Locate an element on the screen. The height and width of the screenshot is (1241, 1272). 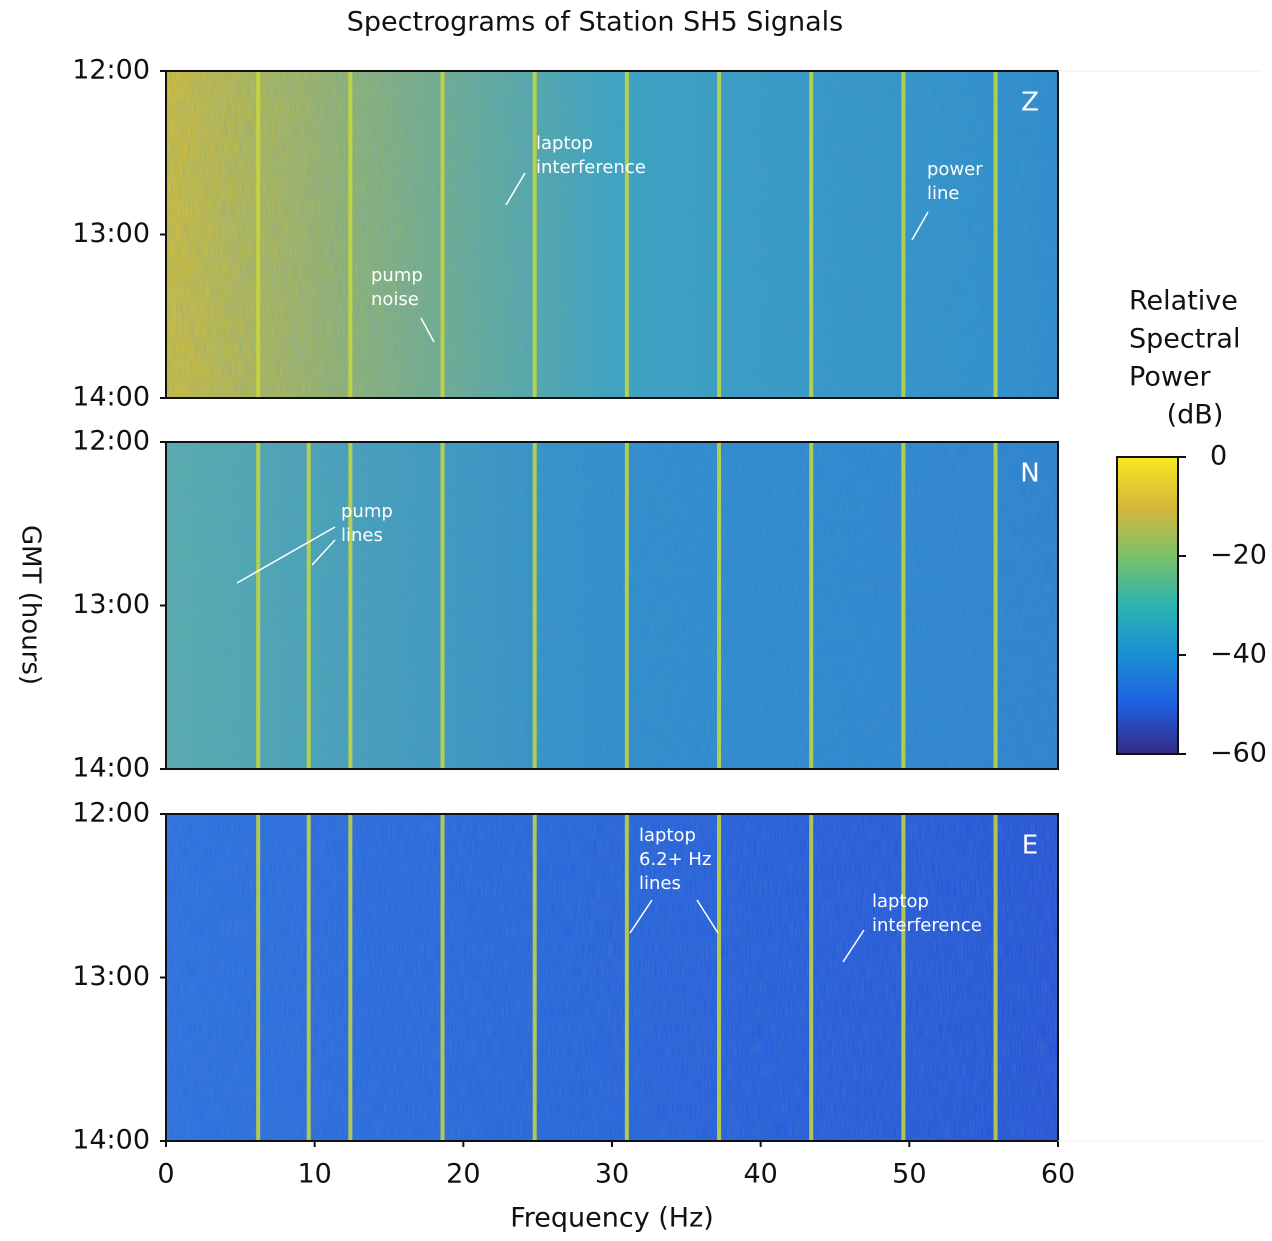
annotation: line is located at coordinates (943, 193).